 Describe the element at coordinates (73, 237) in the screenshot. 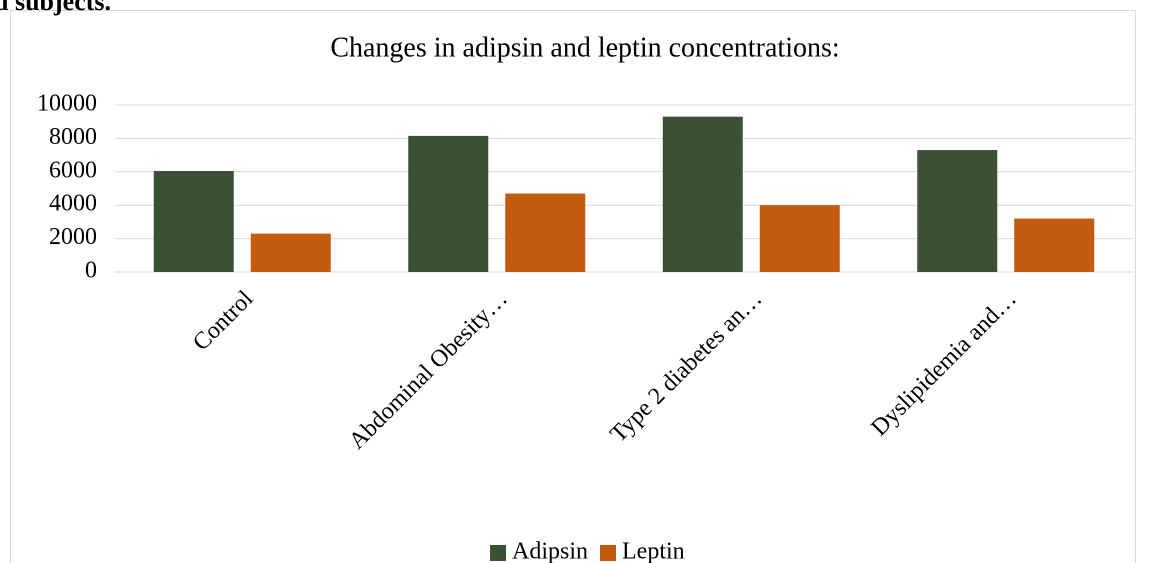

I see `y-tick-label: 2000` at that location.